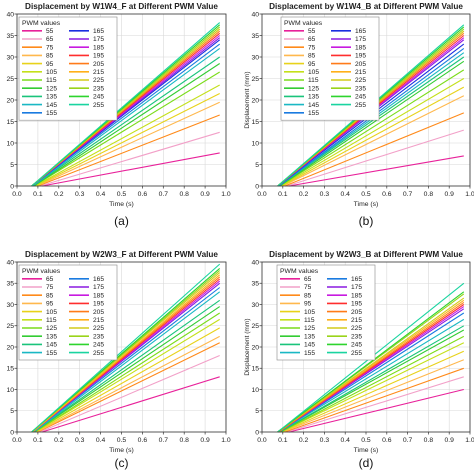 The image size is (474, 474). What do you see at coordinates (408, 440) in the screenshot?
I see `x-tick-label: 0.7` at bounding box center [408, 440].